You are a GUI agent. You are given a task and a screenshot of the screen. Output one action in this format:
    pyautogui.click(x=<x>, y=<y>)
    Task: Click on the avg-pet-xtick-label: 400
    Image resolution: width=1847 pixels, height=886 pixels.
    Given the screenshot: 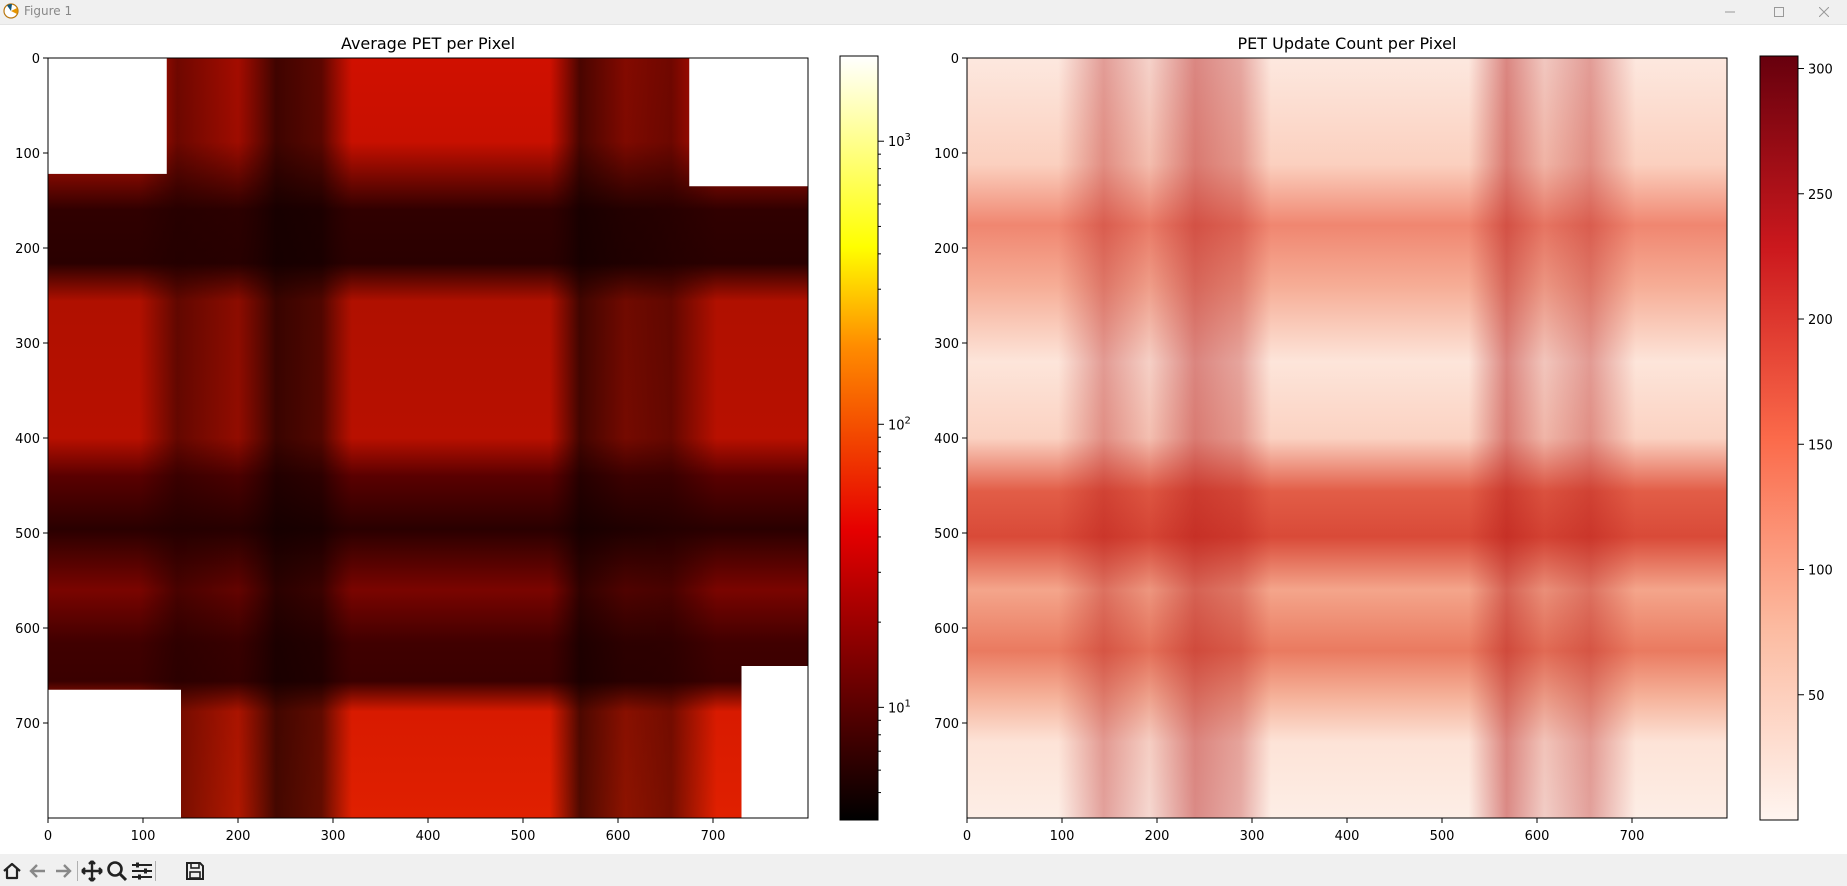 What is the action you would take?
    pyautogui.click(x=428, y=836)
    